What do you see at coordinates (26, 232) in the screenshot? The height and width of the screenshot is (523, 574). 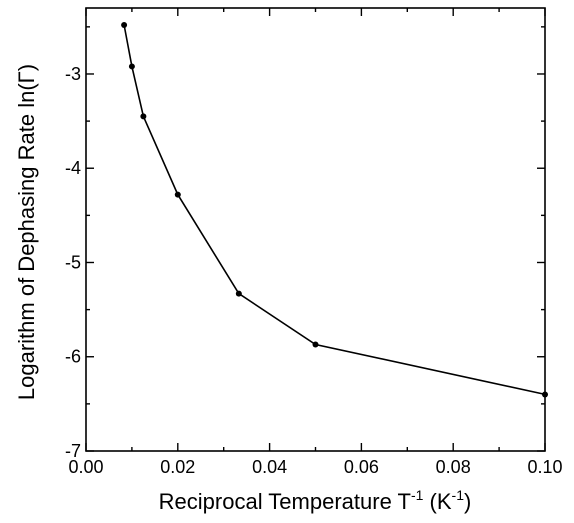 I see `y-axis-label: Logarithm of Dephasing Rate ln(Γ)` at bounding box center [26, 232].